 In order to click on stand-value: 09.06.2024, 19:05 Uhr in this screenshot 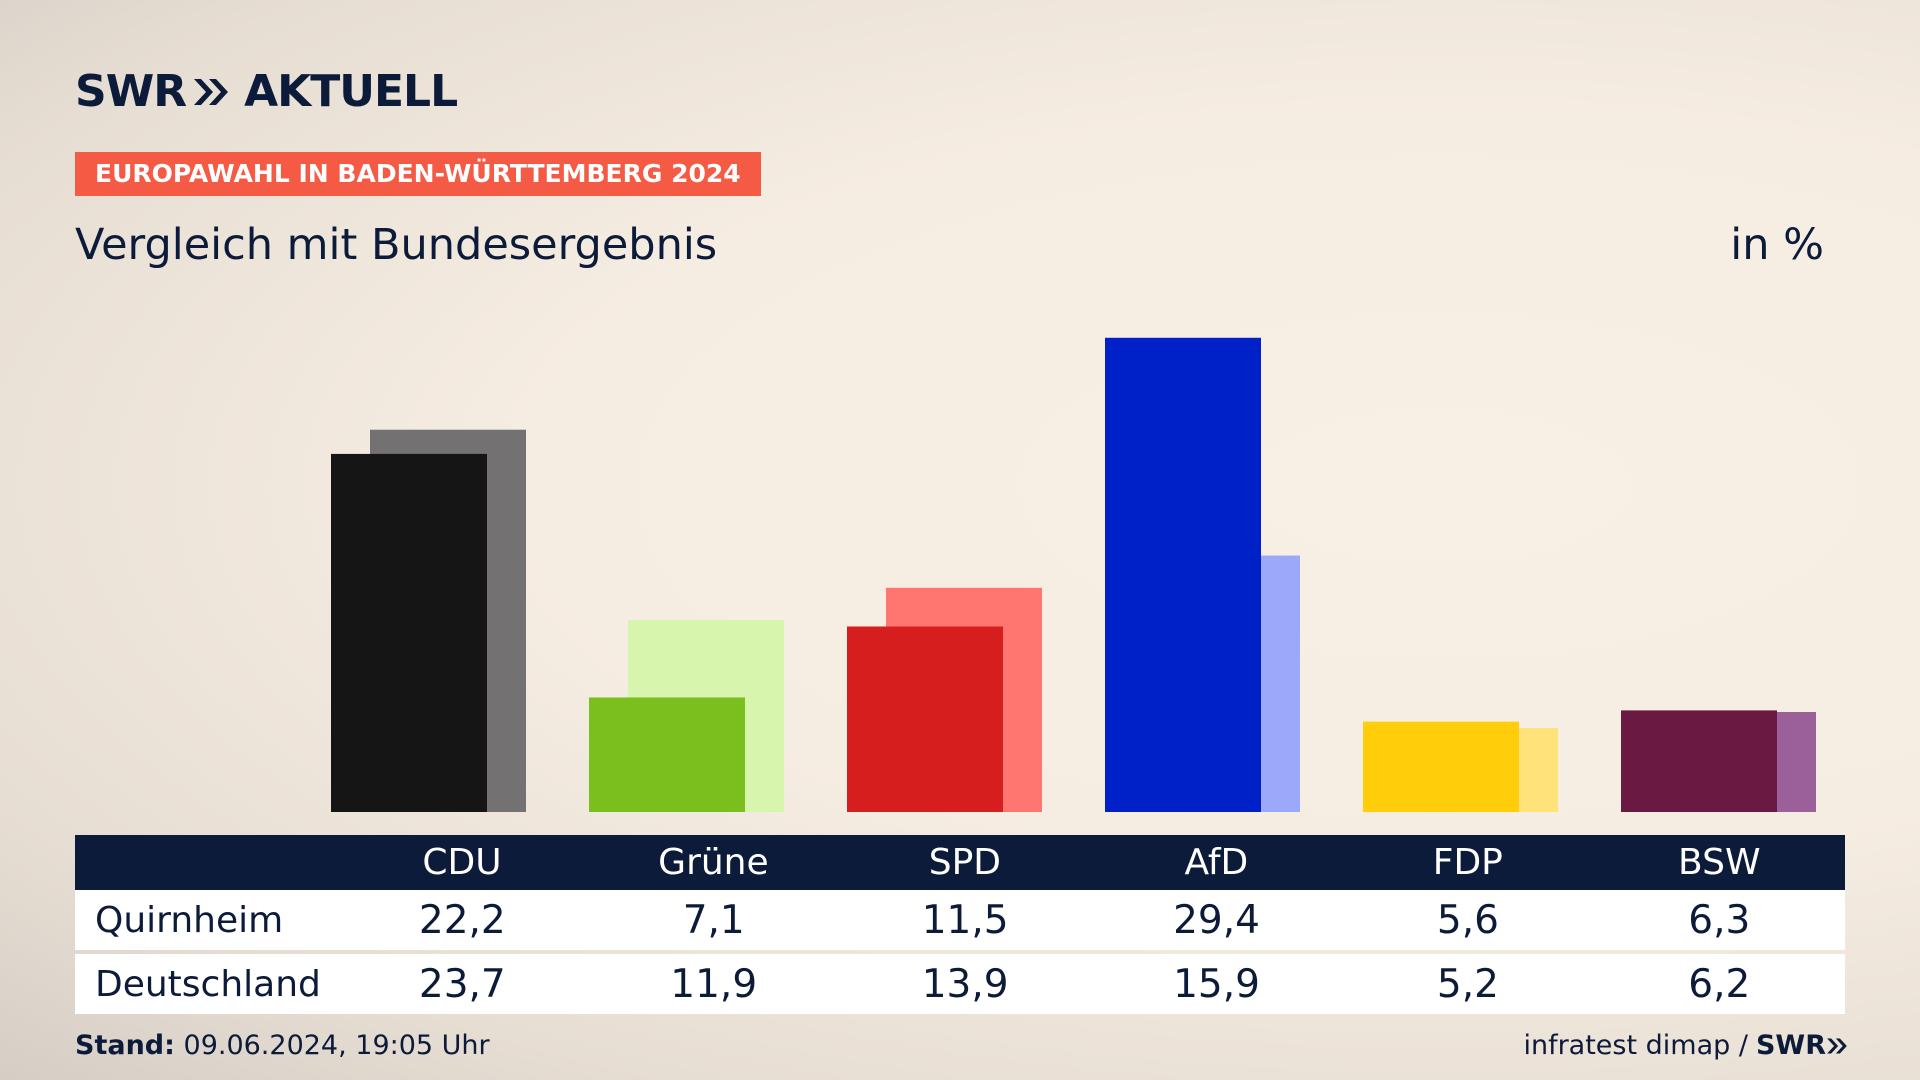, I will do `click(336, 1045)`.